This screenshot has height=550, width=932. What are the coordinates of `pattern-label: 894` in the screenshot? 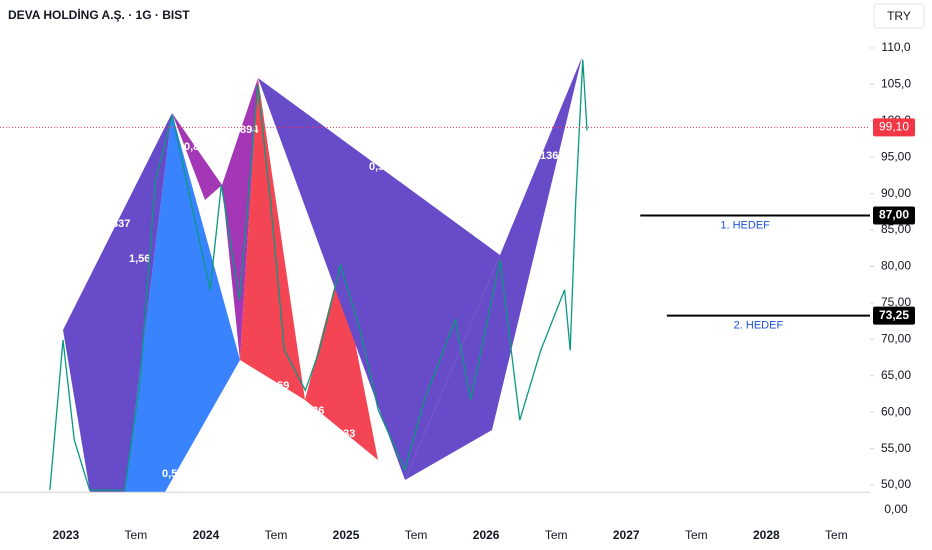 It's located at (249, 130).